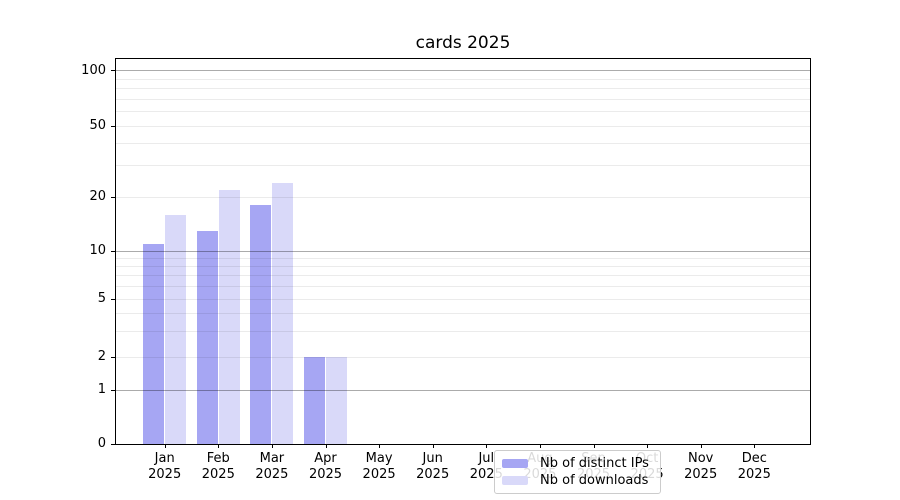 This screenshot has width=900, height=500. Describe the element at coordinates (487, 446) in the screenshot. I see `x-tick-mark-jul` at that location.